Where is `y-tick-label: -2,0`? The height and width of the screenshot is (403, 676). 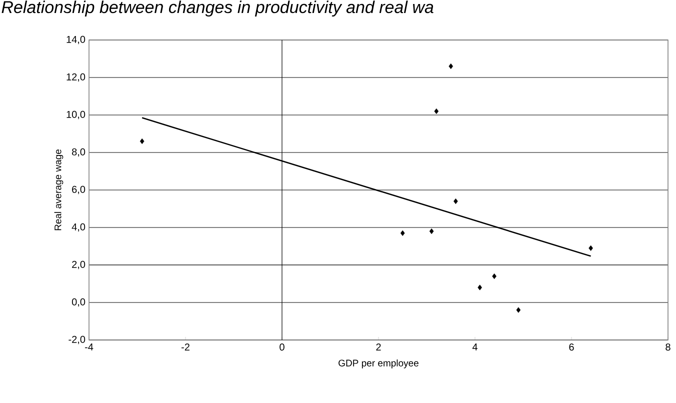
y-tick-label: -2,0 is located at coordinates (77, 340).